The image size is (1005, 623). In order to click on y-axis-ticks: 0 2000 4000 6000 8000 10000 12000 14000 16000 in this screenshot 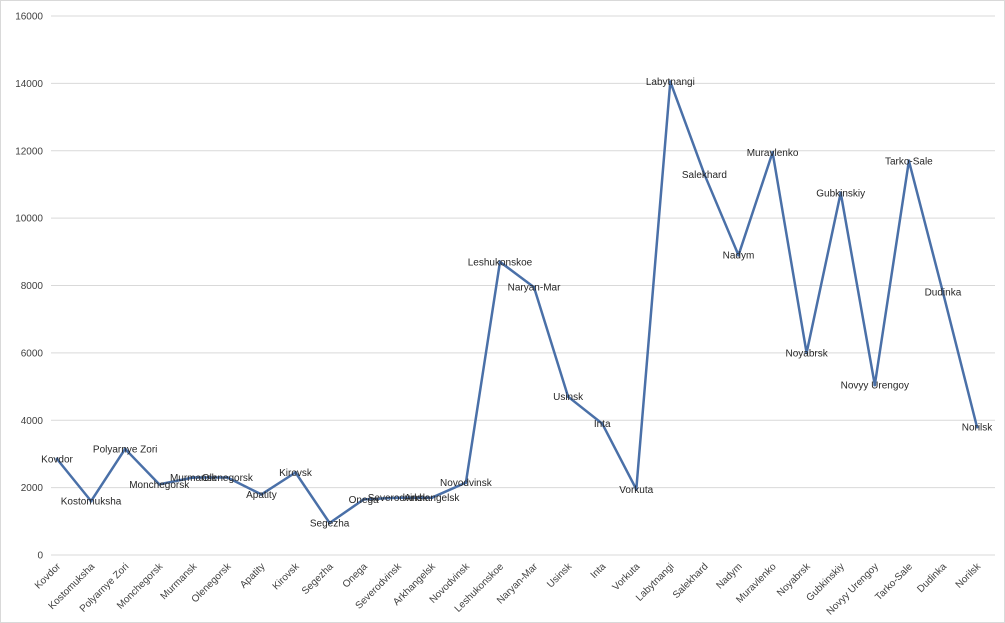, I will do `click(29, 287)`.